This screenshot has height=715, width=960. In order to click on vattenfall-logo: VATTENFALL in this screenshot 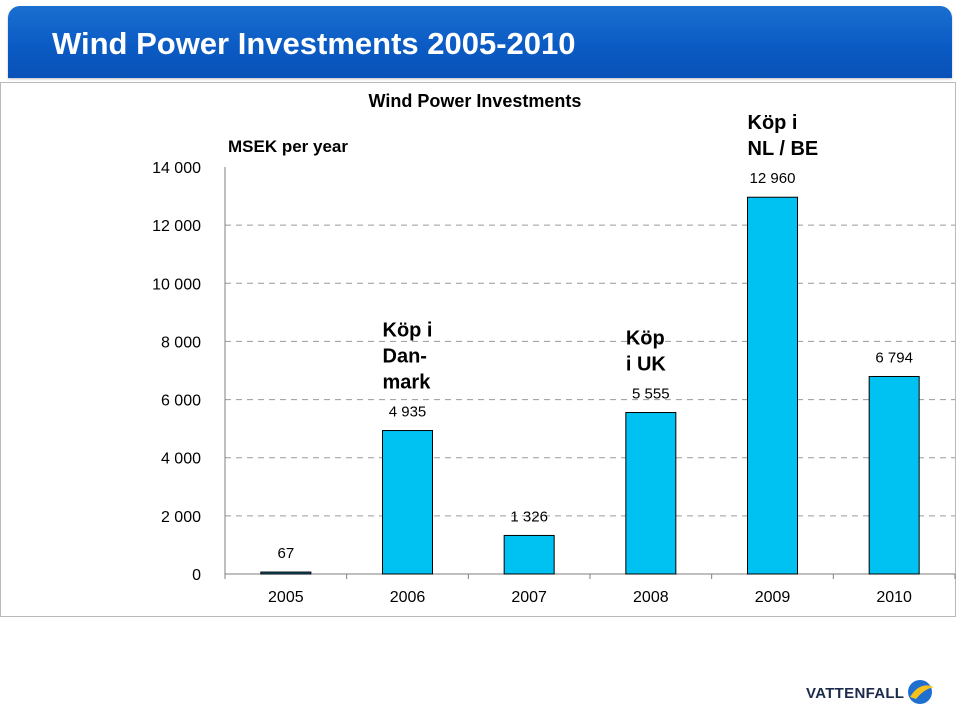, I will do `click(873, 692)`.